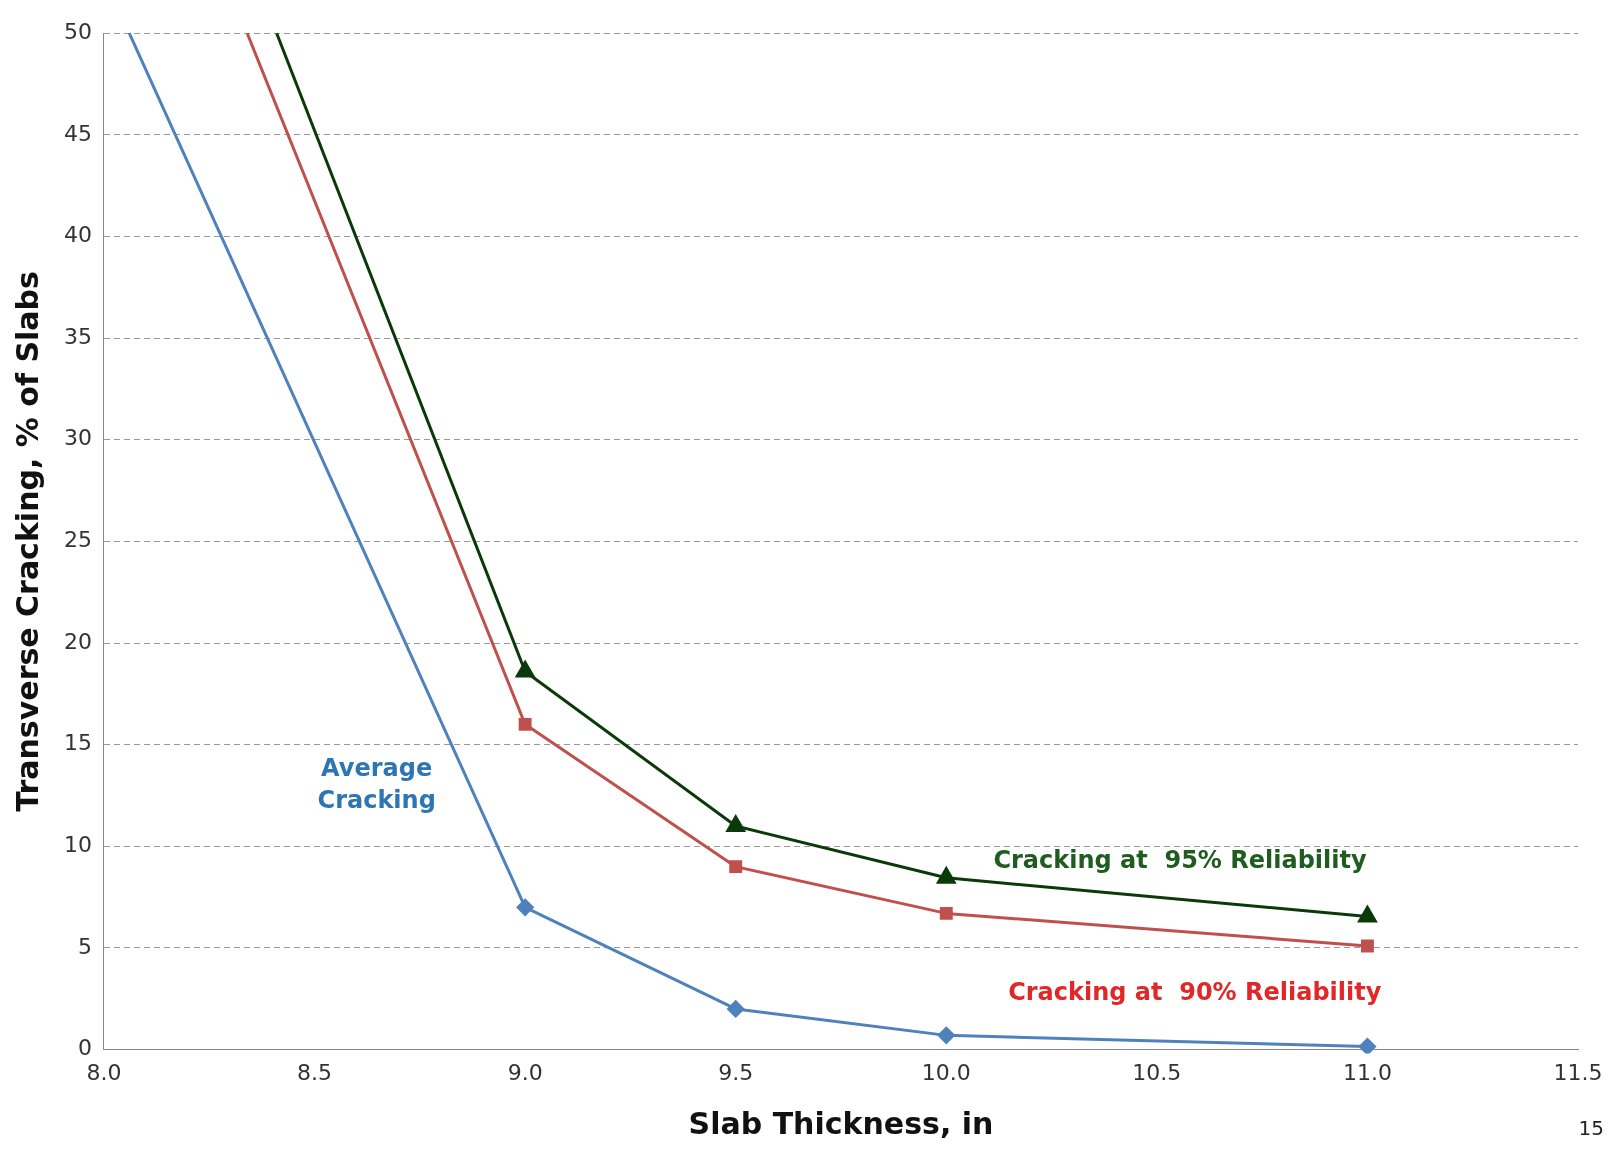  Describe the element at coordinates (1367, 1072) in the screenshot. I see `x-tick-label: 11.0` at that location.